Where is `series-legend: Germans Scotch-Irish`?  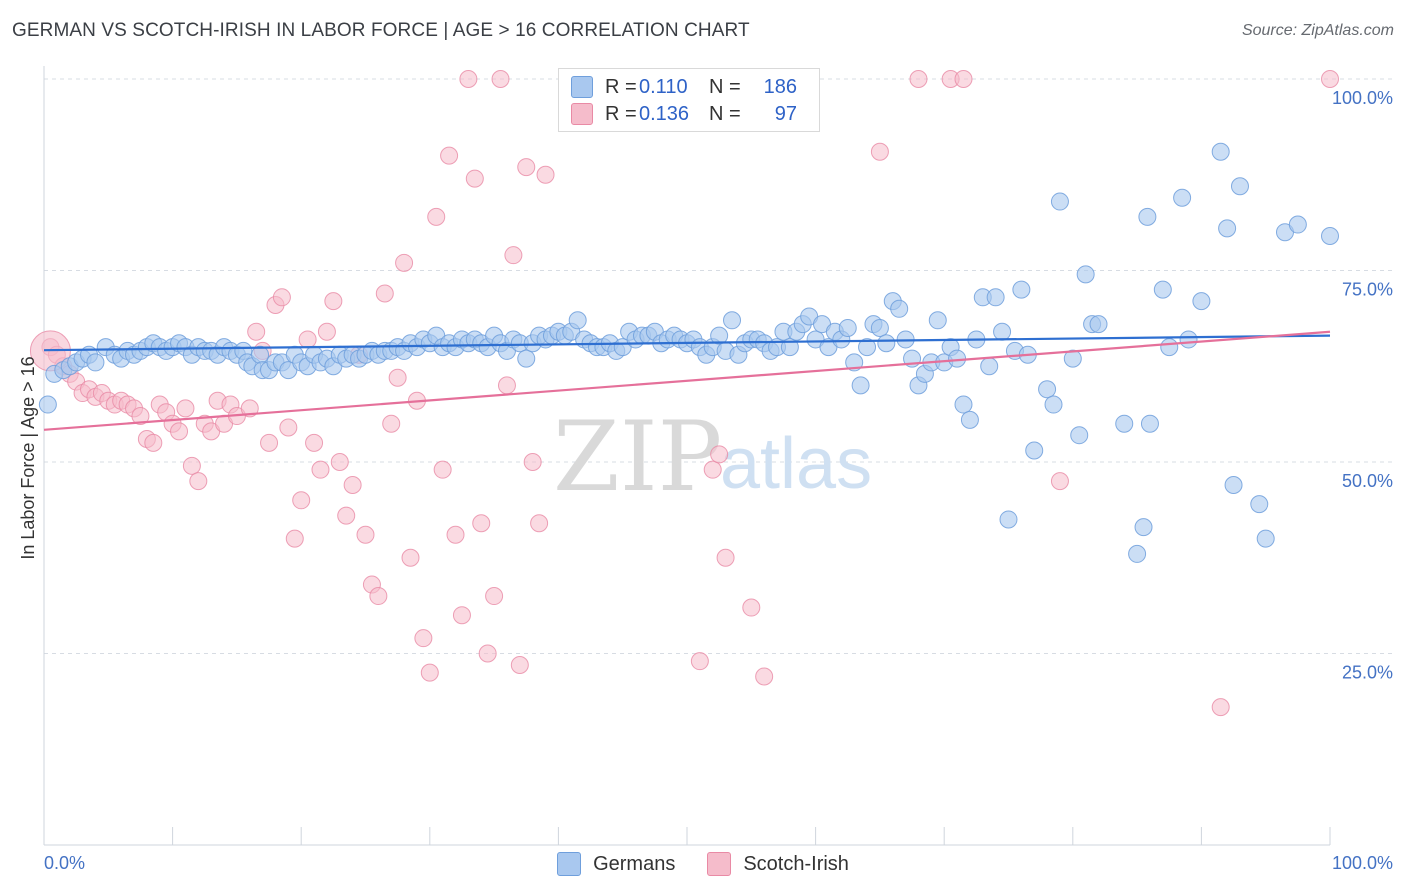
series-legend: Germans Scotch-Irish is located at coordinates (703, 864).